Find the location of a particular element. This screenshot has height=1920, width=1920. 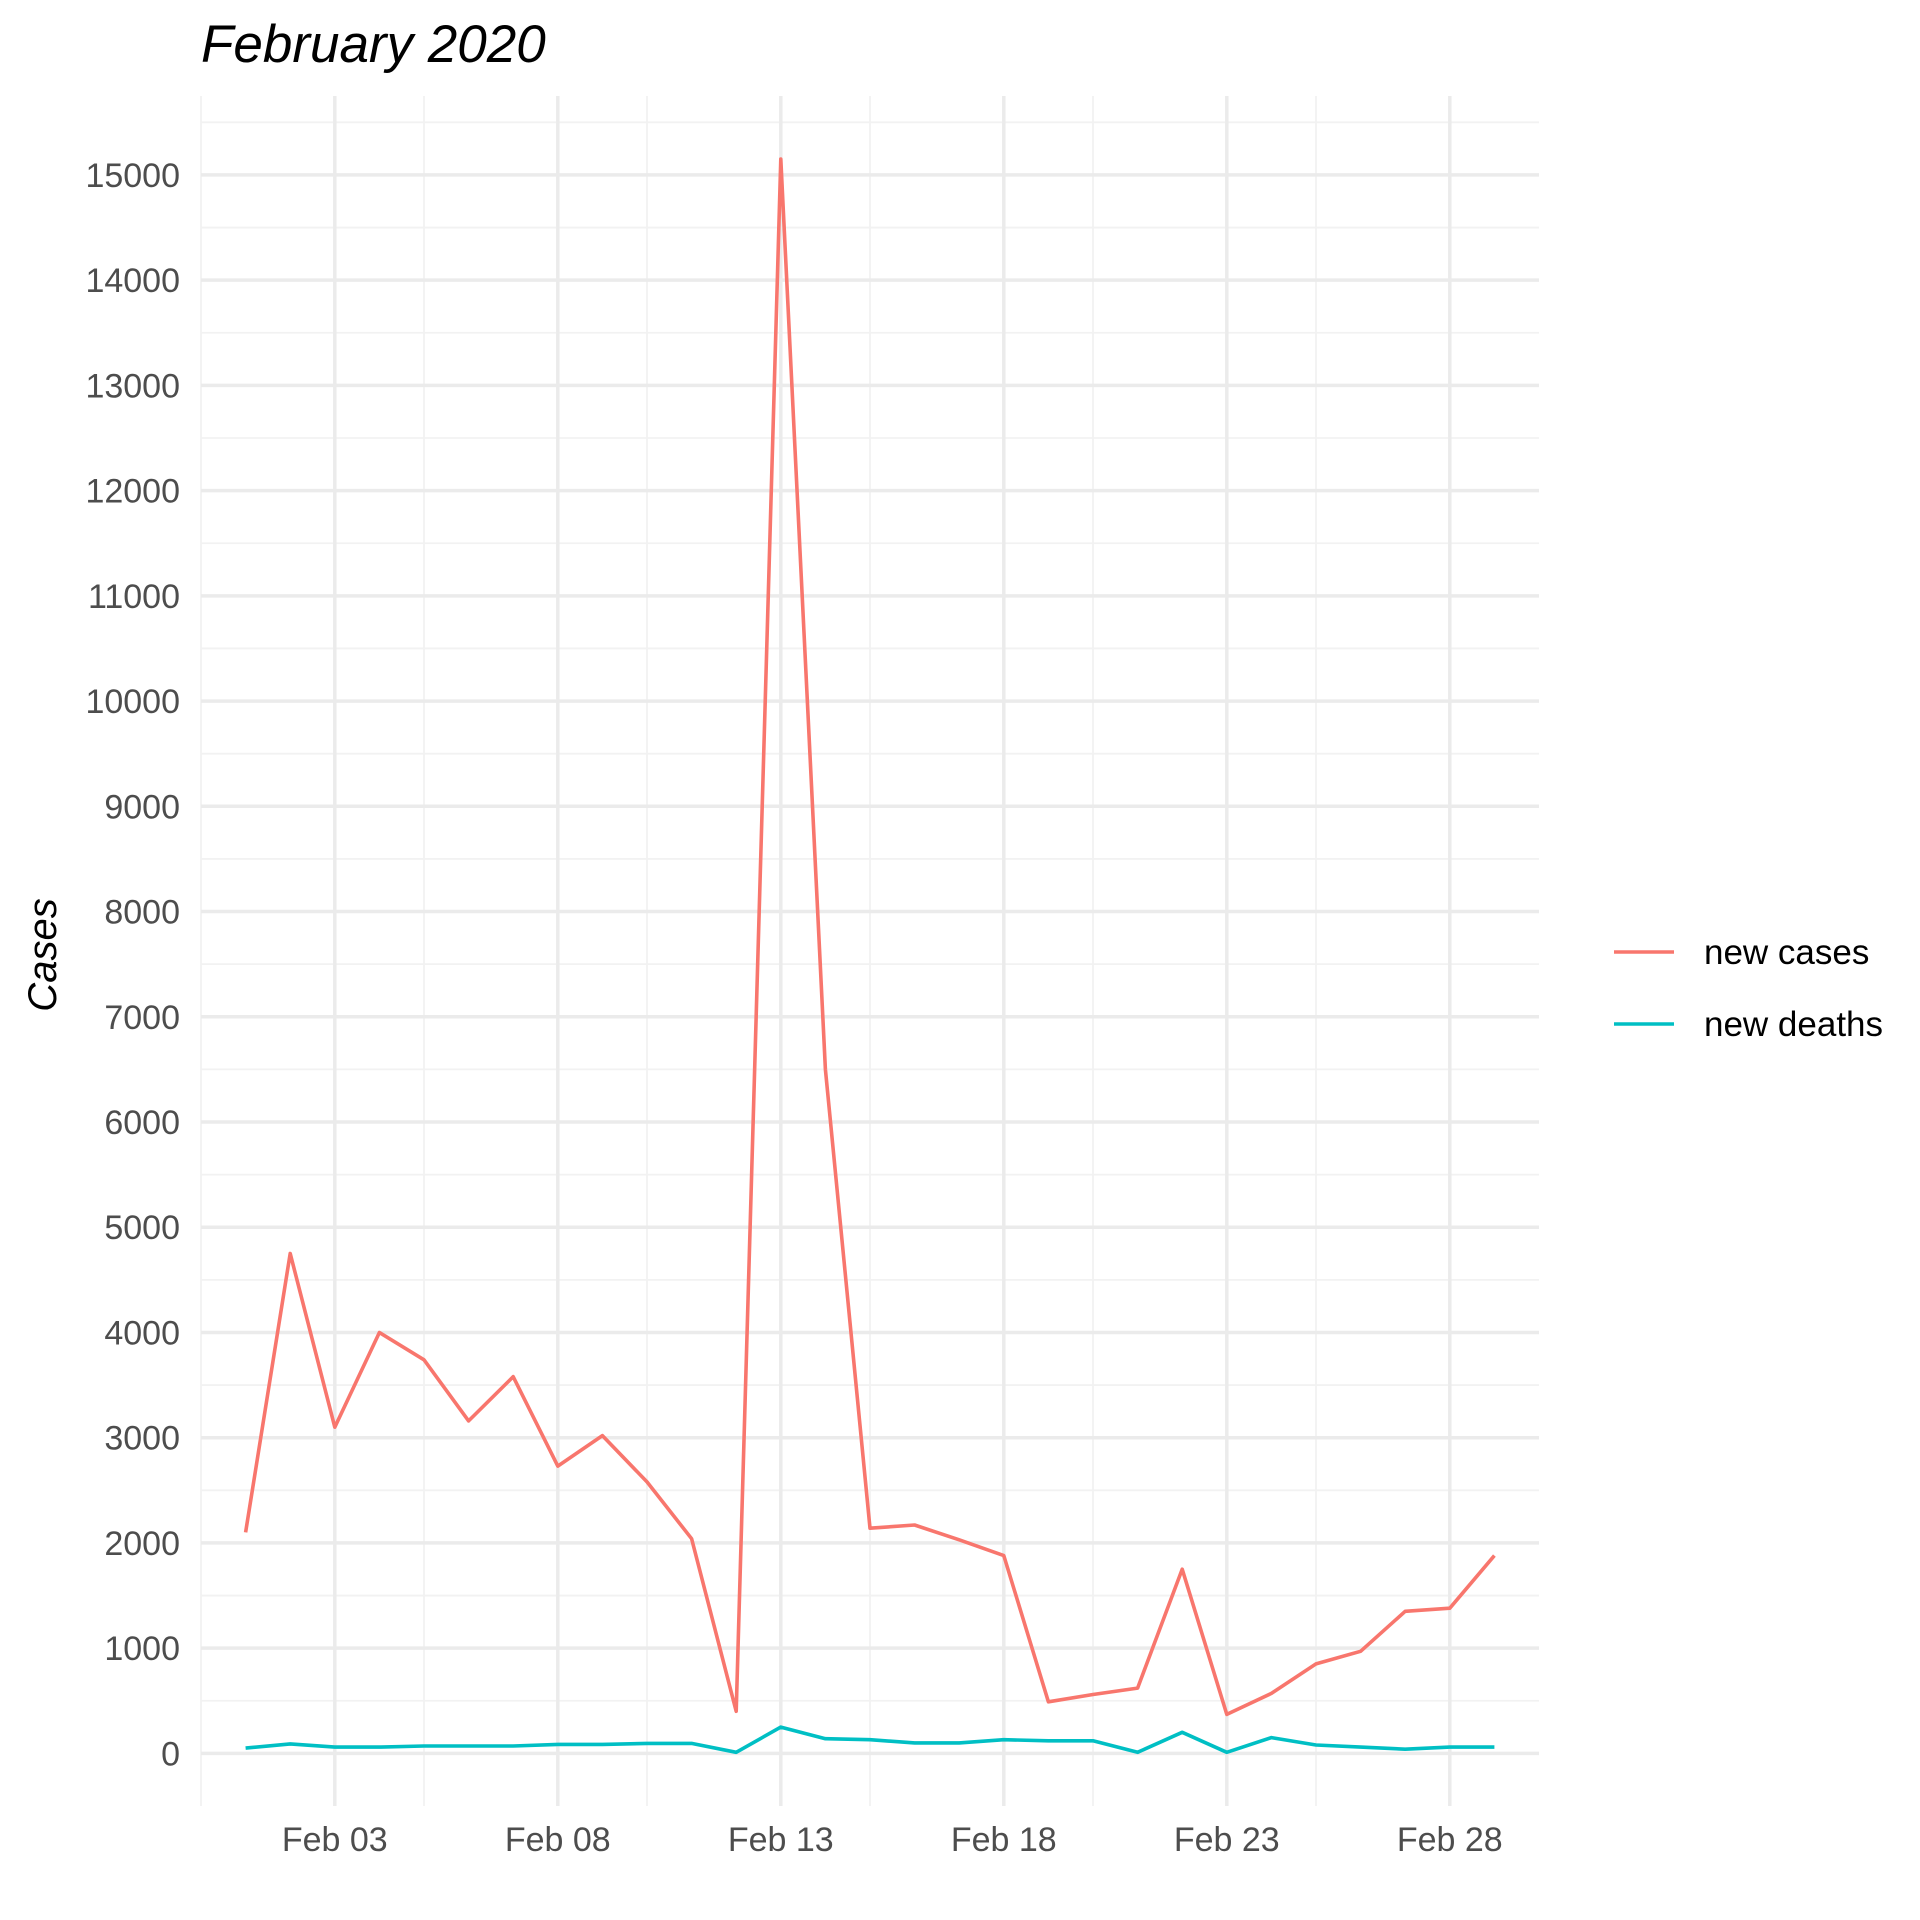

x-axis-tick-labels: Feb 03 Feb 08 Feb 13 Feb 18 Feb 23 Feb 28 is located at coordinates (892, 1840).